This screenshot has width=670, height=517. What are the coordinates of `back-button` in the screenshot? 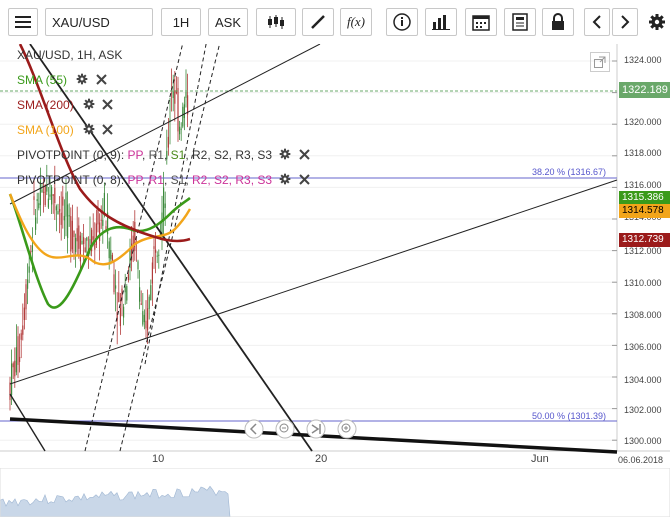 It's located at (597, 22).